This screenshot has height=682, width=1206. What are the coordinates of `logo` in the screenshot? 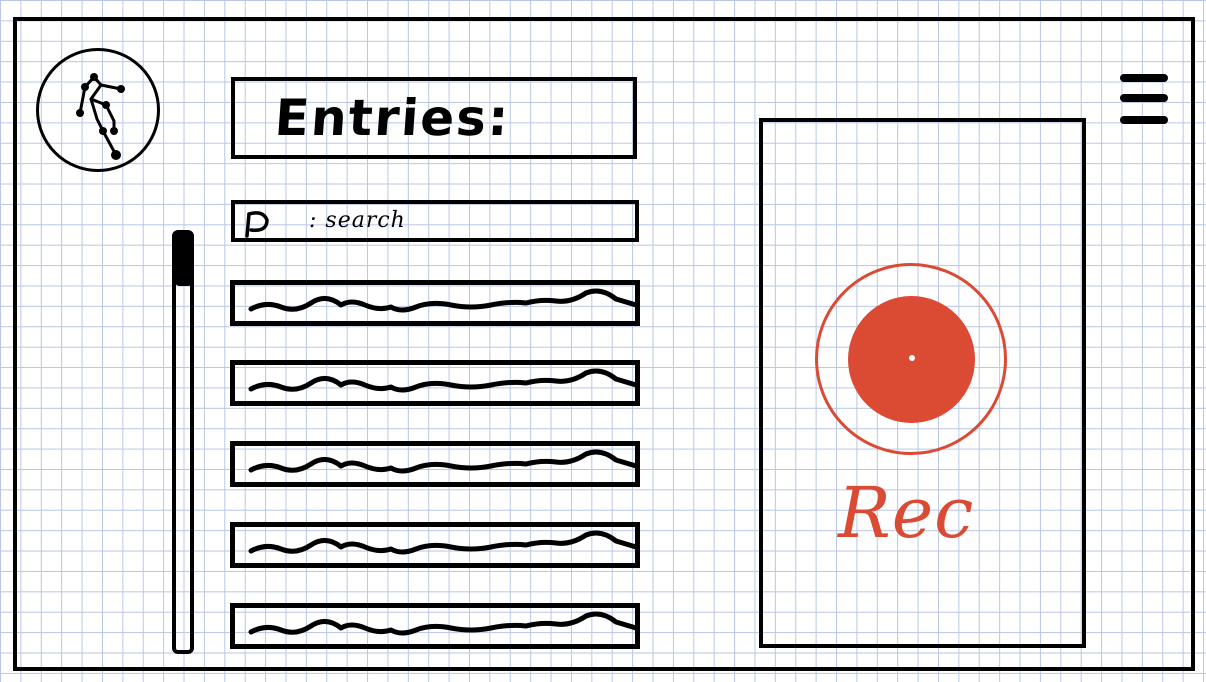 It's located at (98, 110).